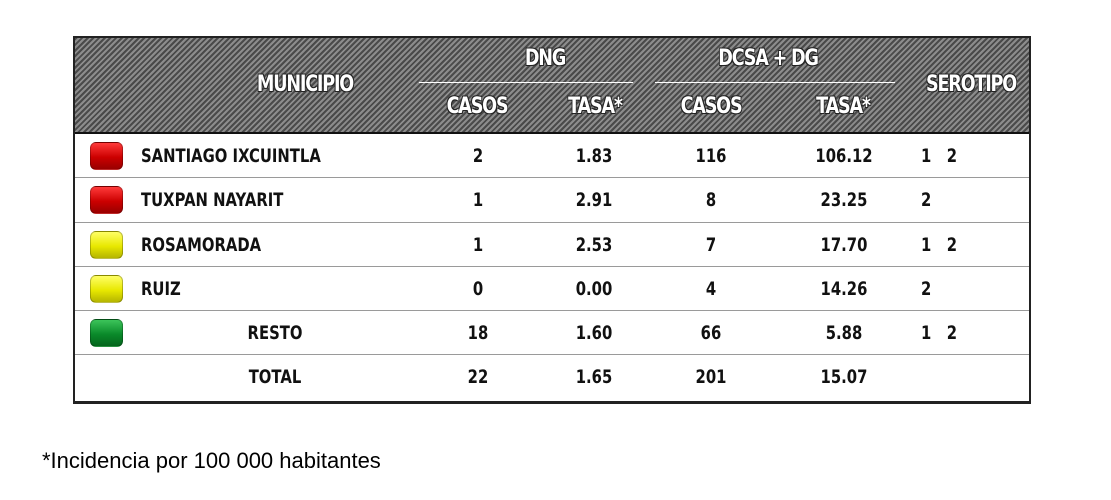 This screenshot has width=1111, height=500. I want to click on cell-dcsa-tasa: 14.26, so click(844, 288).